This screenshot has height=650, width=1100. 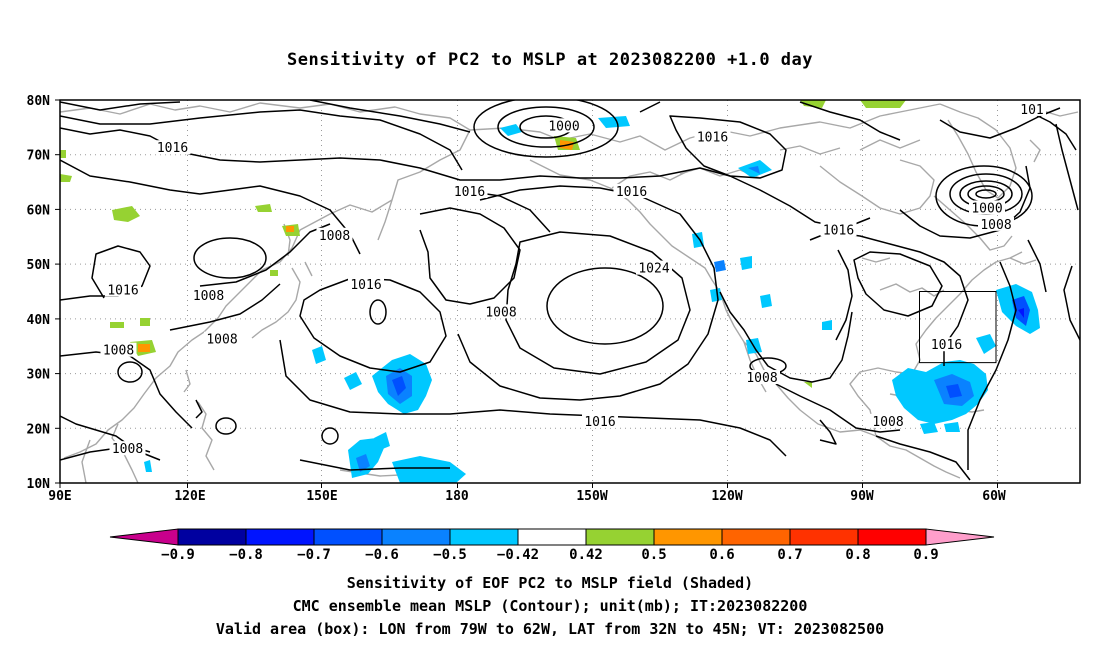 What do you see at coordinates (527, 496) in the screenshot?
I see `longitude-labels: 90E 120E 150E 180 150W 120W 90W 60W` at bounding box center [527, 496].